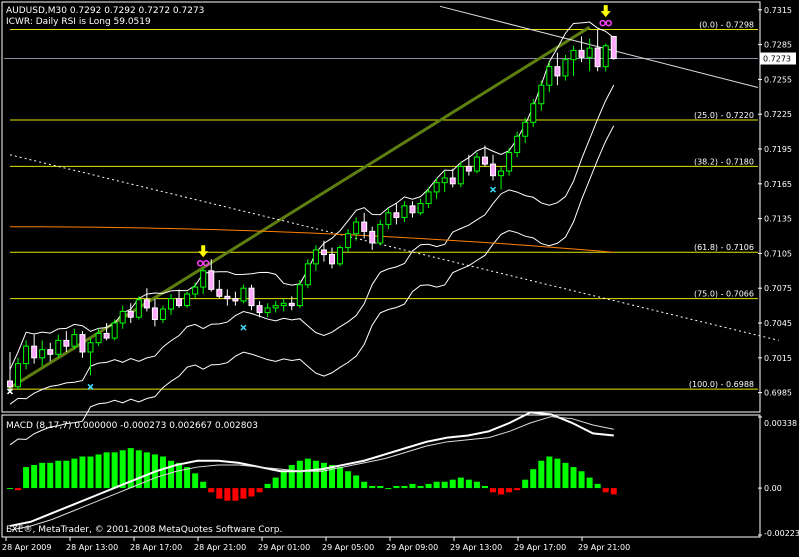 This screenshot has width=799, height=557. What do you see at coordinates (220, 547) in the screenshot?
I see `time-label-3: 28 Apr 21:00` at bounding box center [220, 547].